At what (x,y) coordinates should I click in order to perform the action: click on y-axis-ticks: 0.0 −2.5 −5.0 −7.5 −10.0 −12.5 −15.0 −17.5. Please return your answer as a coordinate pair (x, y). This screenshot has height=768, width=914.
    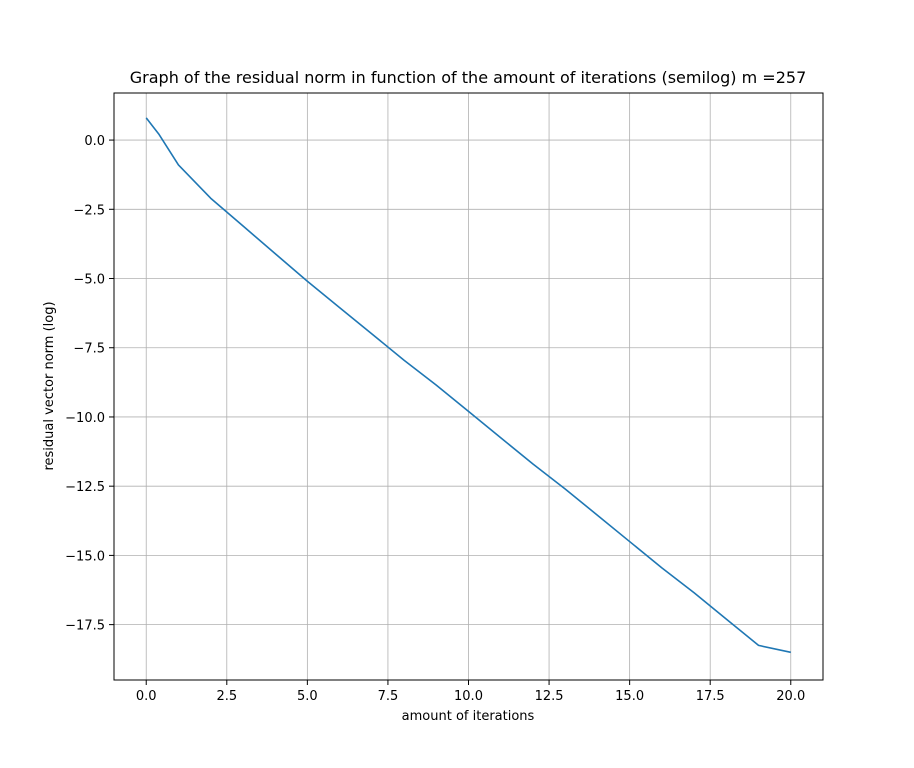
    Looking at the image, I should click on (89, 384).